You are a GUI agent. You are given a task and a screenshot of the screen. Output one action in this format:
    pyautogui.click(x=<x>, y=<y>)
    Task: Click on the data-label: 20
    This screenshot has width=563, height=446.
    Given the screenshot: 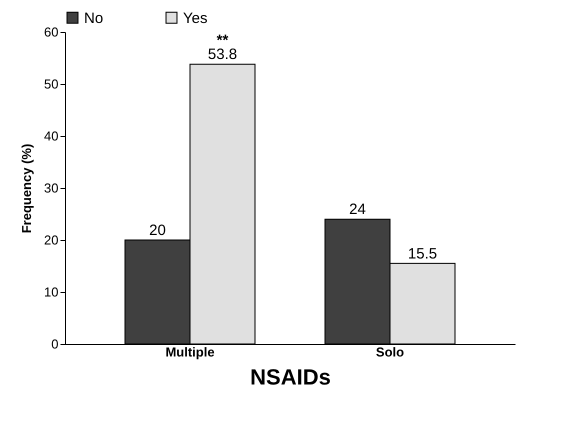 What is the action you would take?
    pyautogui.click(x=157, y=230)
    